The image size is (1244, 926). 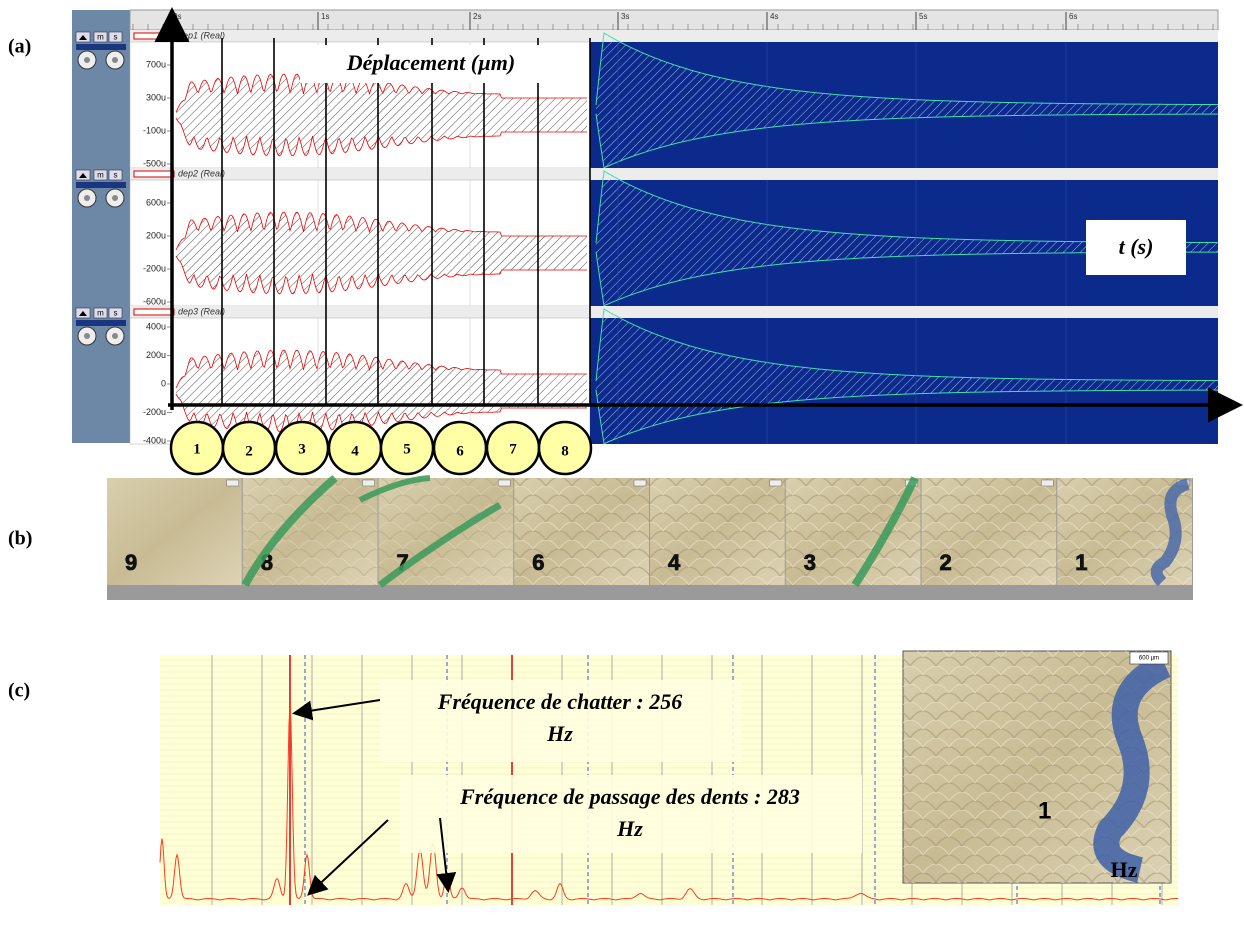 What do you see at coordinates (325, 16) in the screenshot?
I see `ruler-label: 1s` at bounding box center [325, 16].